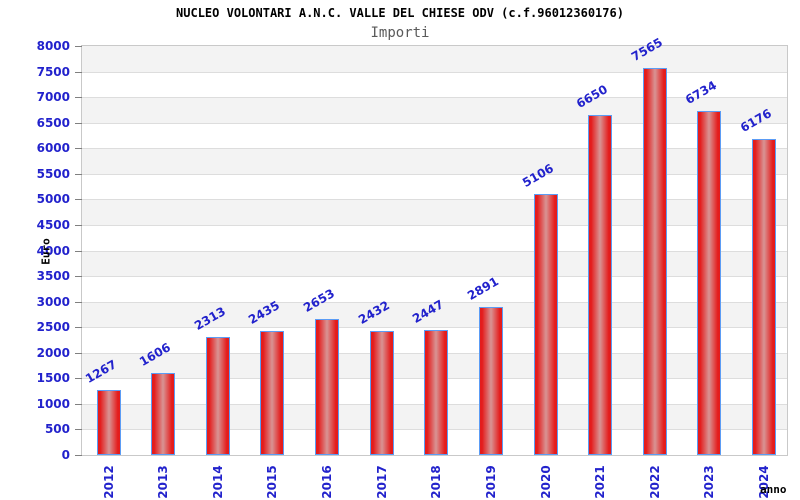 This screenshot has width=800, height=500. I want to click on y-tick-label: 2500, so click(53, 327).